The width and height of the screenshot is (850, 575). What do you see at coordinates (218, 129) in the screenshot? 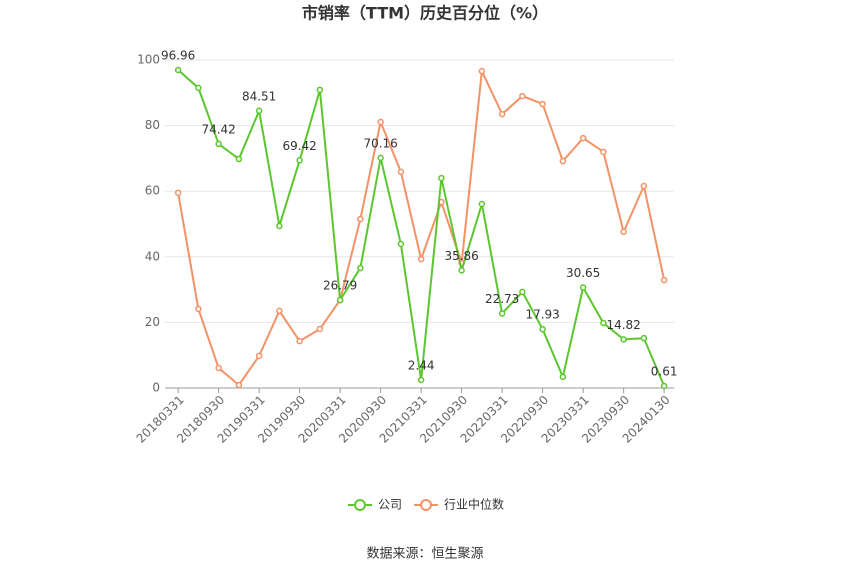
I see `data-label: 74.42` at bounding box center [218, 129].